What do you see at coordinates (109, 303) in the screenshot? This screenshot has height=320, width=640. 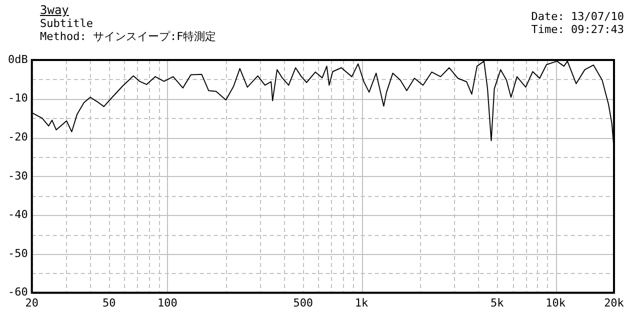 I see `x-tick-label: 50` at bounding box center [109, 303].